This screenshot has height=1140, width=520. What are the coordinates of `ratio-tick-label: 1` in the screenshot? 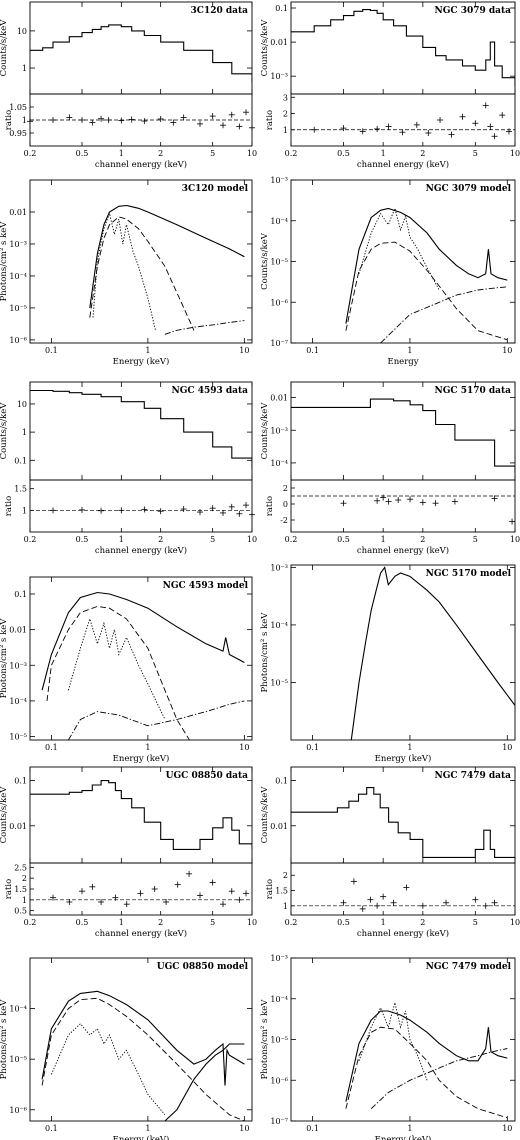 It's located at (24, 510).